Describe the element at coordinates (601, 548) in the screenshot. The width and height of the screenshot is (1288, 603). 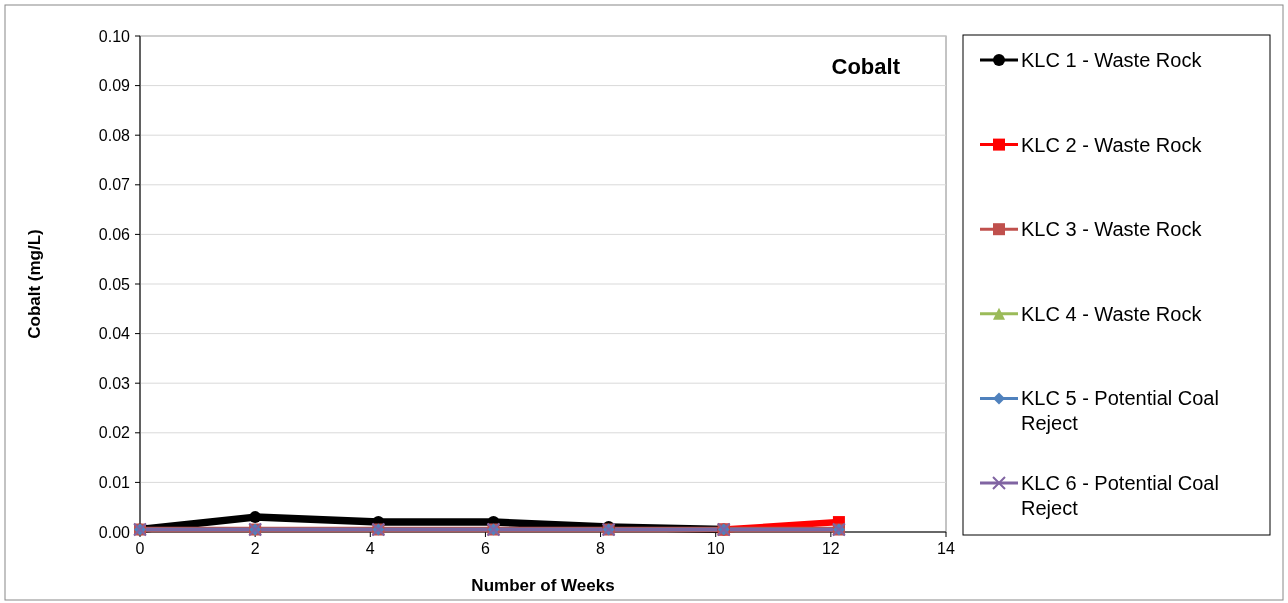
I see `x-tick-label: 8` at that location.